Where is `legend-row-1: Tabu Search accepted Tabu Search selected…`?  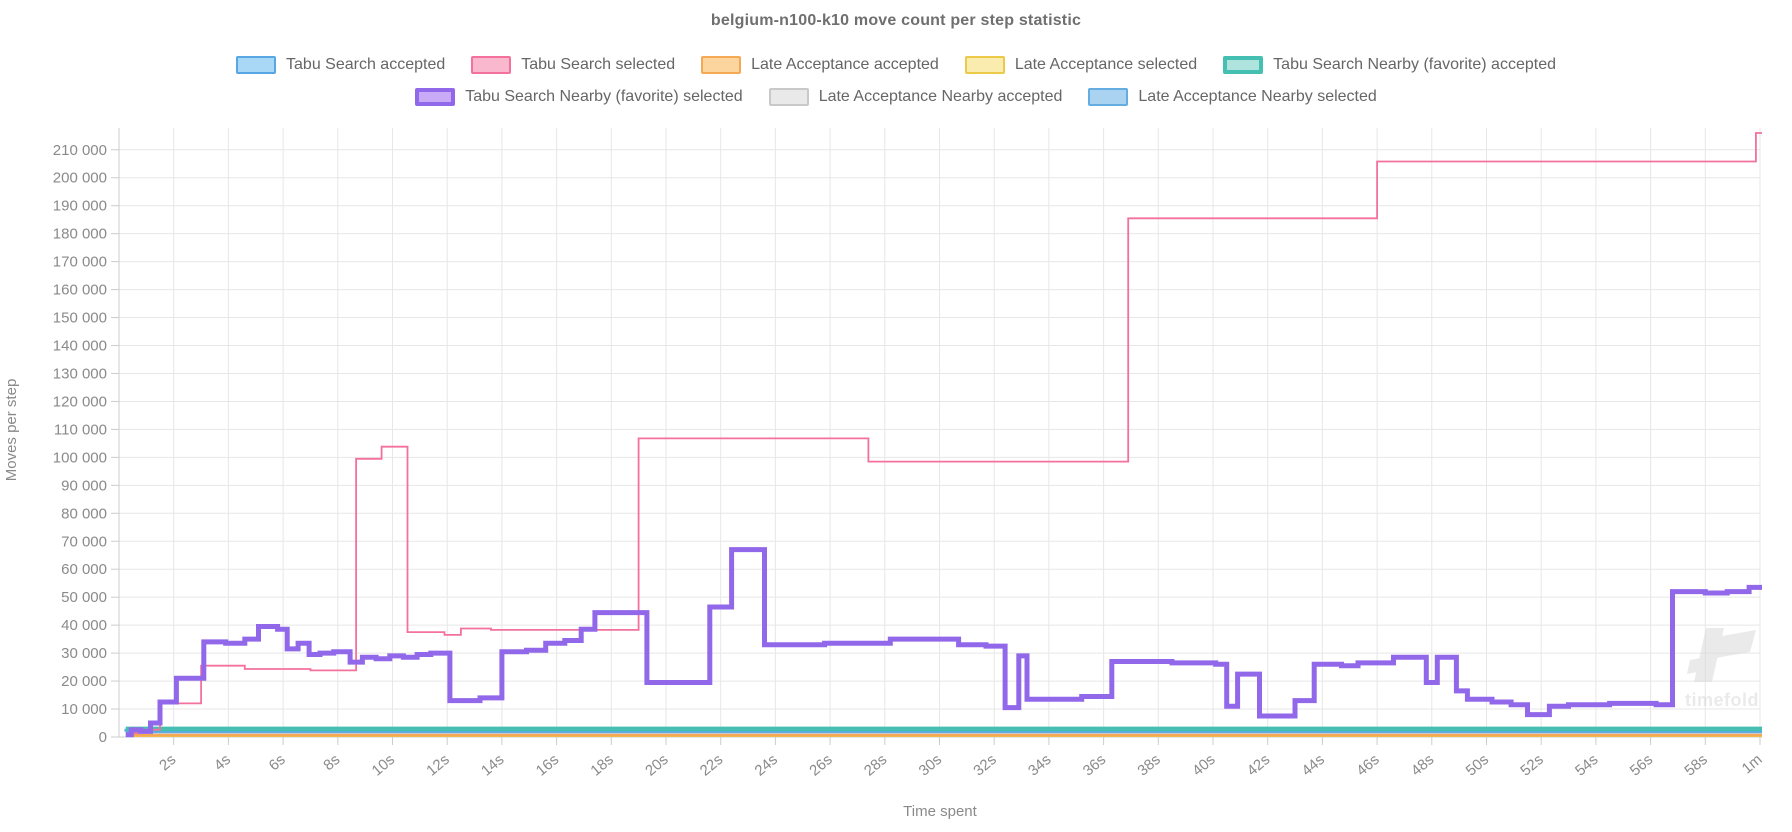 legend-row-1: Tabu Search accepted Tabu Search selected… is located at coordinates (896, 65).